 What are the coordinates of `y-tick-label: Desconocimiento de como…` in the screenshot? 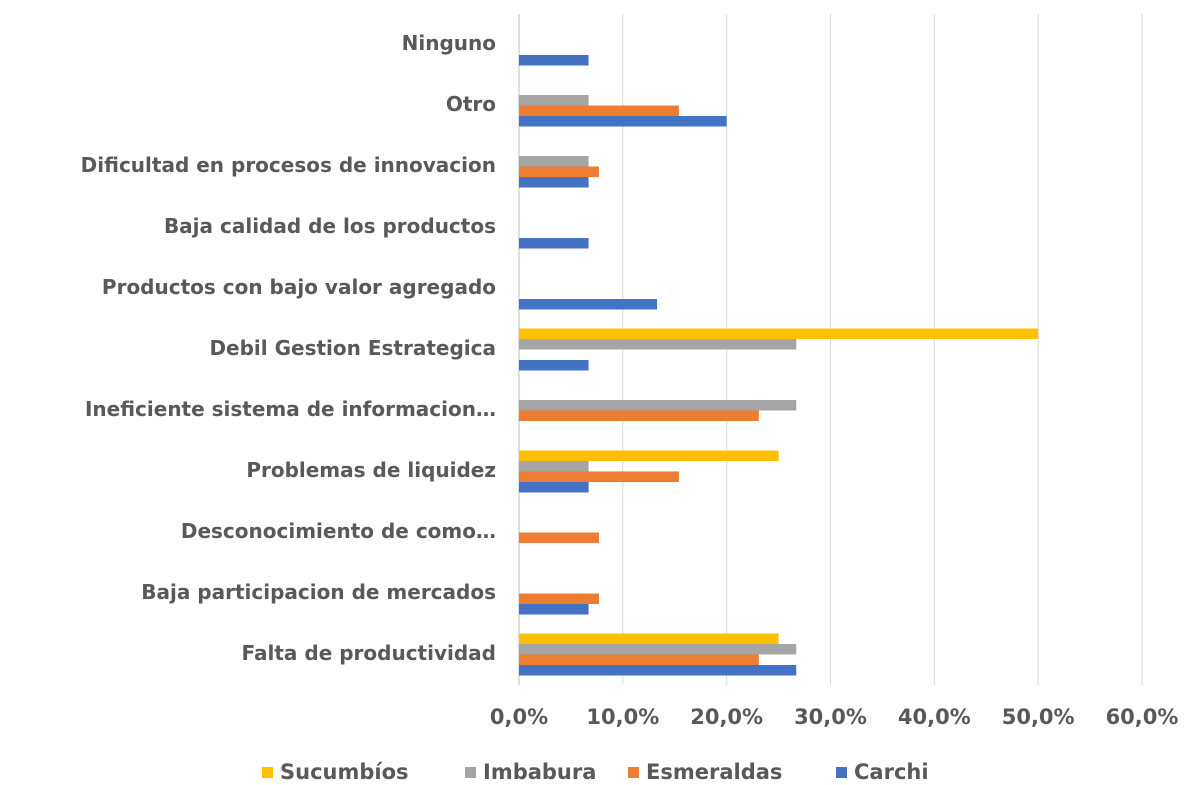 It's located at (338, 531).